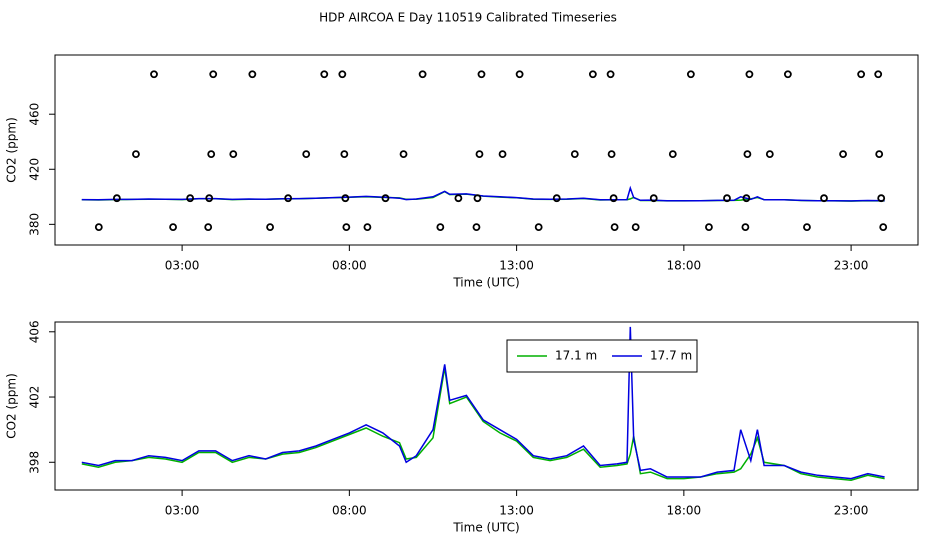 This screenshot has width=936, height=540. Describe the element at coordinates (576, 356) in the screenshot. I see `legend-label: 17.1 m` at that location.